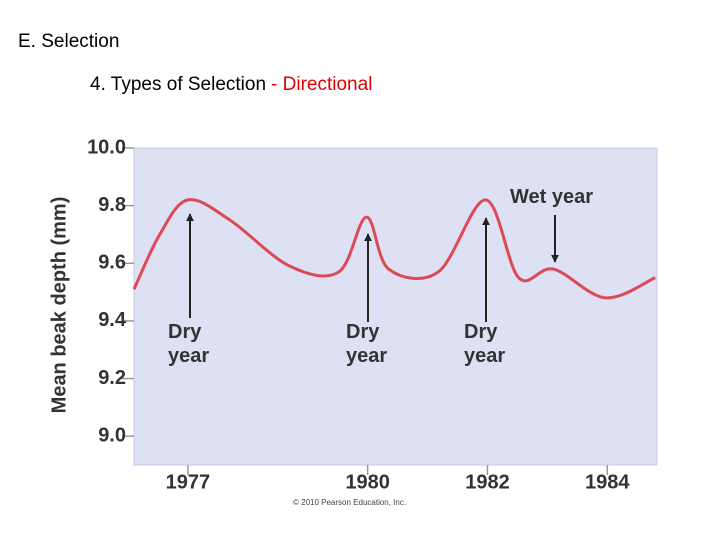 This screenshot has width=720, height=540. Describe the element at coordinates (350, 502) in the screenshot. I see `source-note: © 2010 Pearson Education, Inc.` at that location.